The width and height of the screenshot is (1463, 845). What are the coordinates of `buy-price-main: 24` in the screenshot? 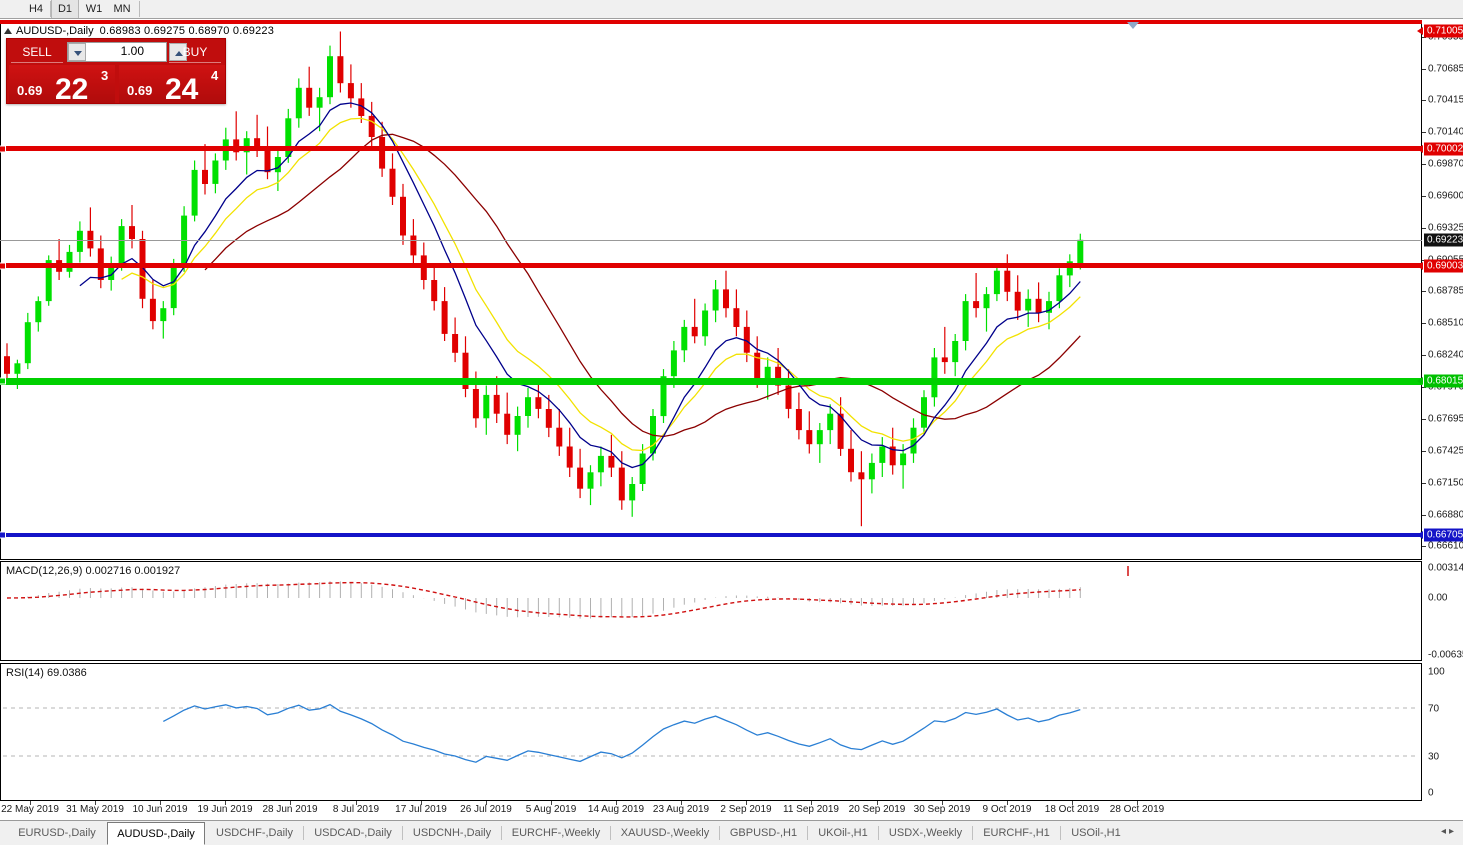 It's located at (182, 89).